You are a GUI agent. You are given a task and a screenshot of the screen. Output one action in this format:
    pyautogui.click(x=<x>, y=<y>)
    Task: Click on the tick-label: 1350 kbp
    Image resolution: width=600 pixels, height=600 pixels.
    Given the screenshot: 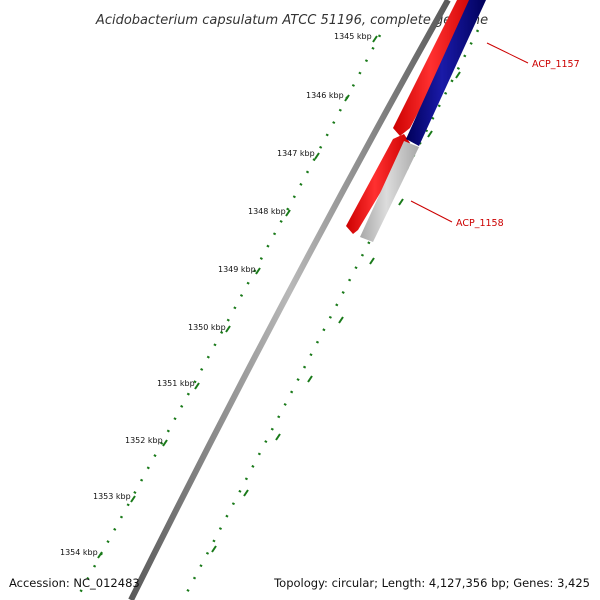 What is the action you would take?
    pyautogui.click(x=207, y=327)
    